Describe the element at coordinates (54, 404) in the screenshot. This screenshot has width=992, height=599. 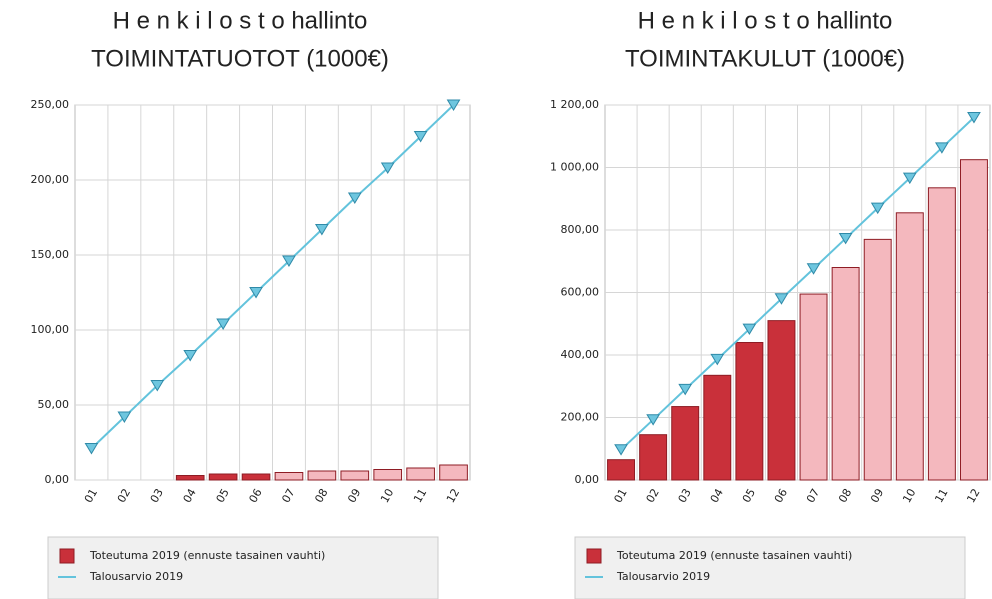
I see `y-tick-label: 50,00` at that location.